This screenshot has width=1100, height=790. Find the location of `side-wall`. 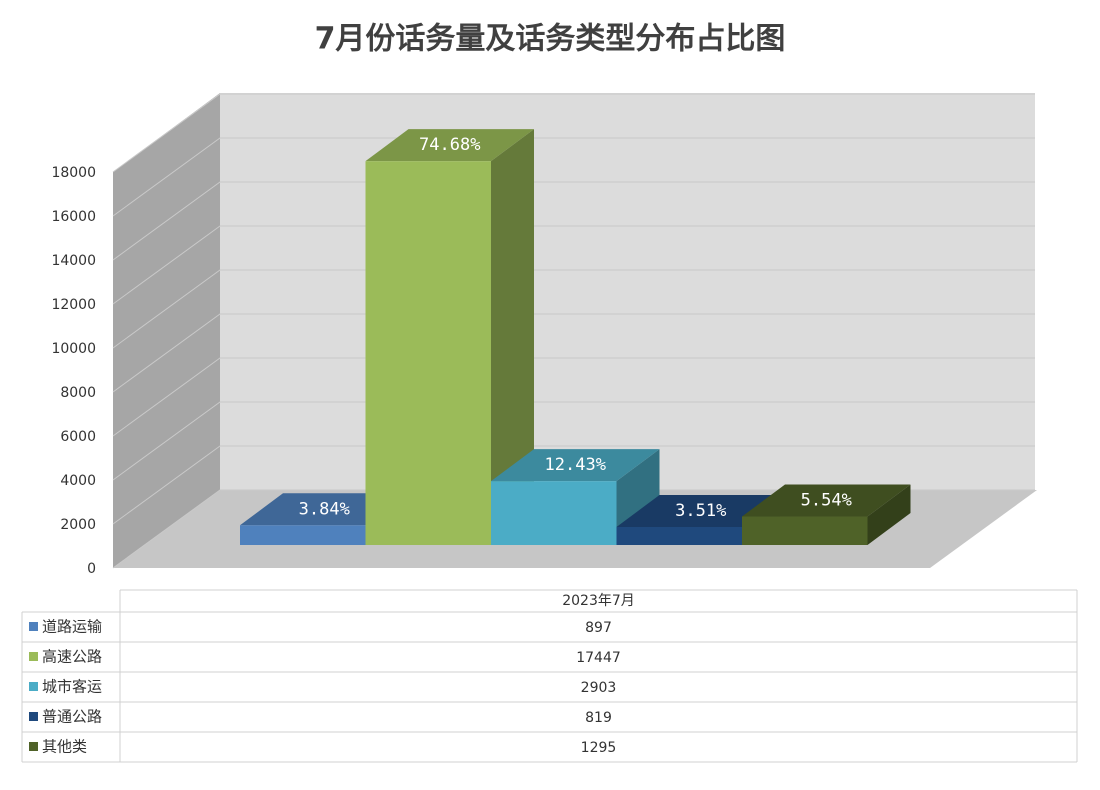

side-wall is located at coordinates (166, 330).